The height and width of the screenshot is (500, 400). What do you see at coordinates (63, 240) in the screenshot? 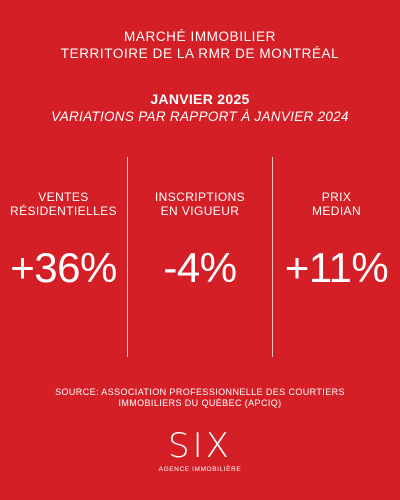
I see `stat-residential-sales: VENTES RÉSIDENTIELLES +36%` at bounding box center [63, 240].